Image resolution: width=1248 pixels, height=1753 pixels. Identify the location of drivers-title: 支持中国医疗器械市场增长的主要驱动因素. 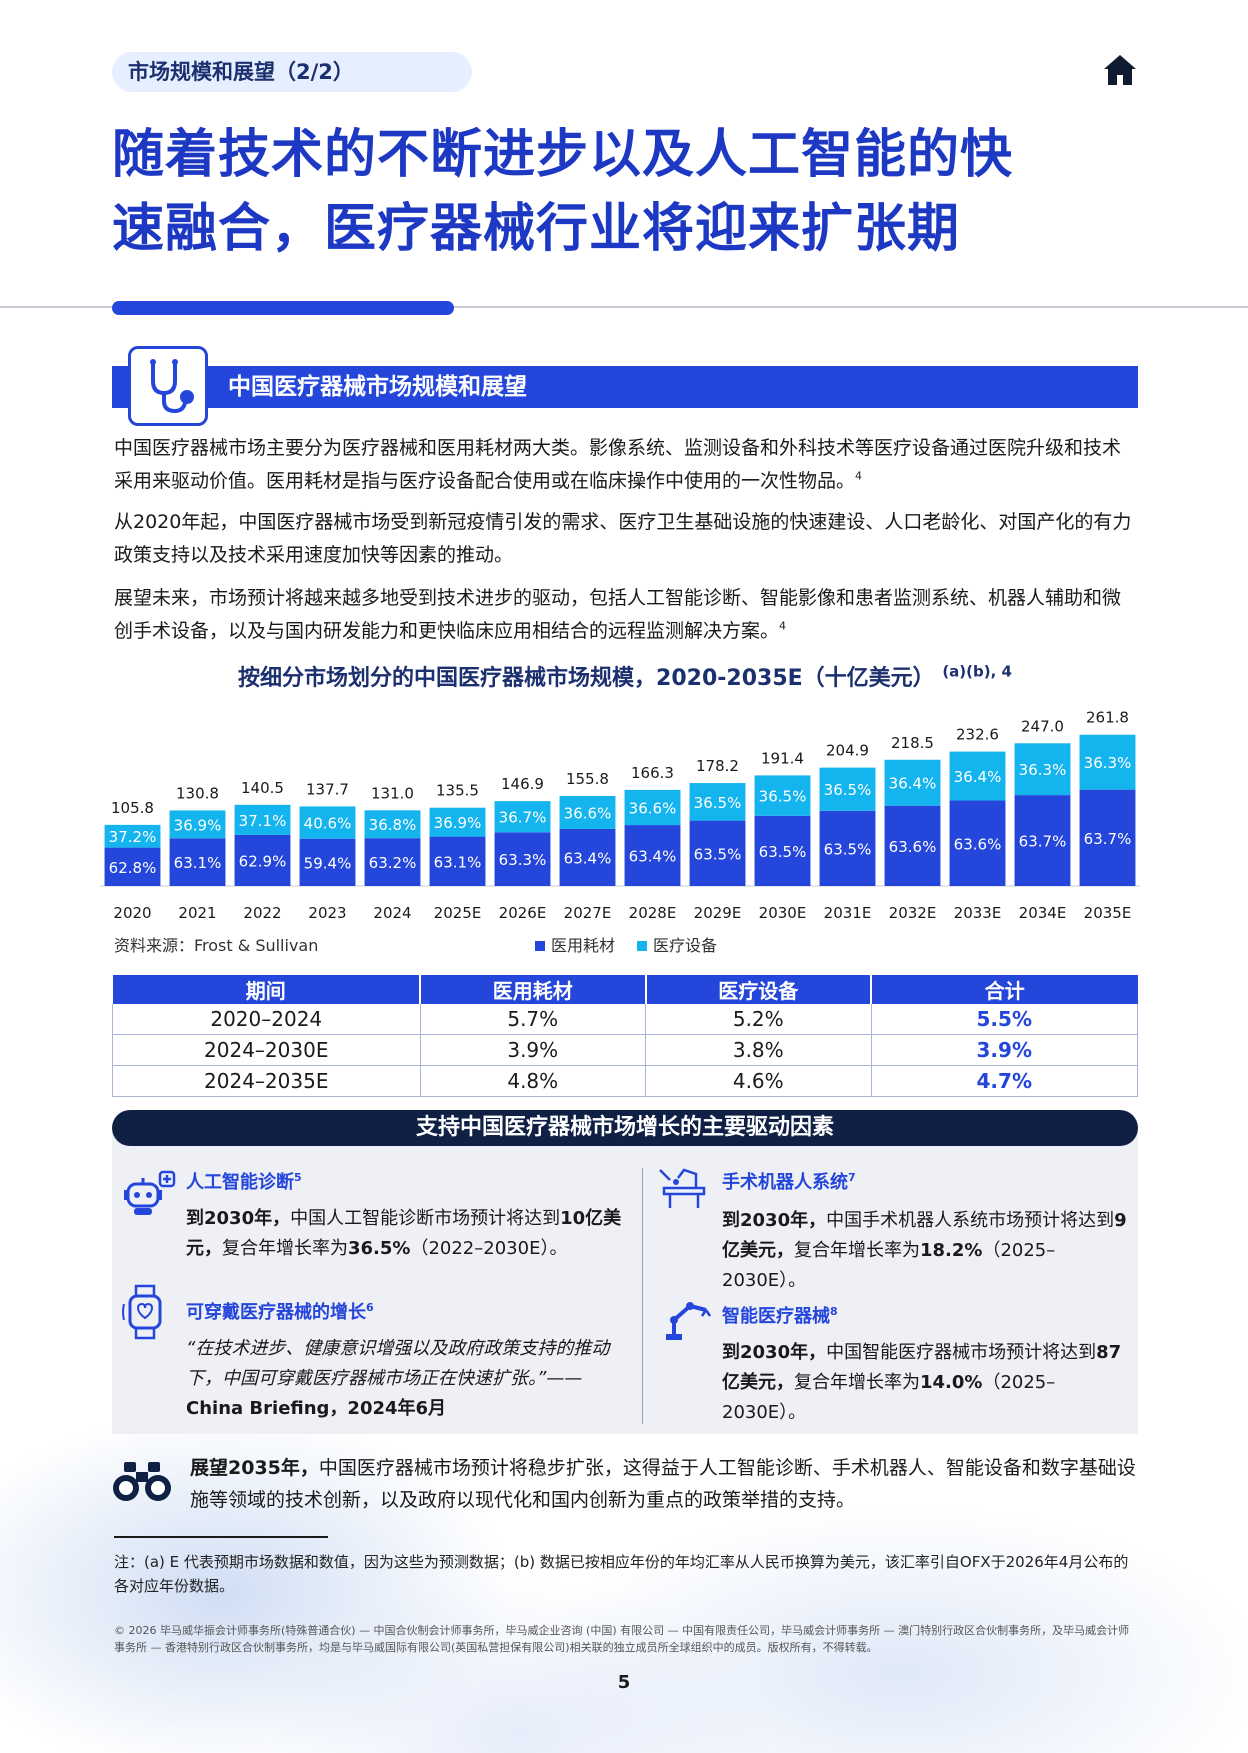
(625, 1128).